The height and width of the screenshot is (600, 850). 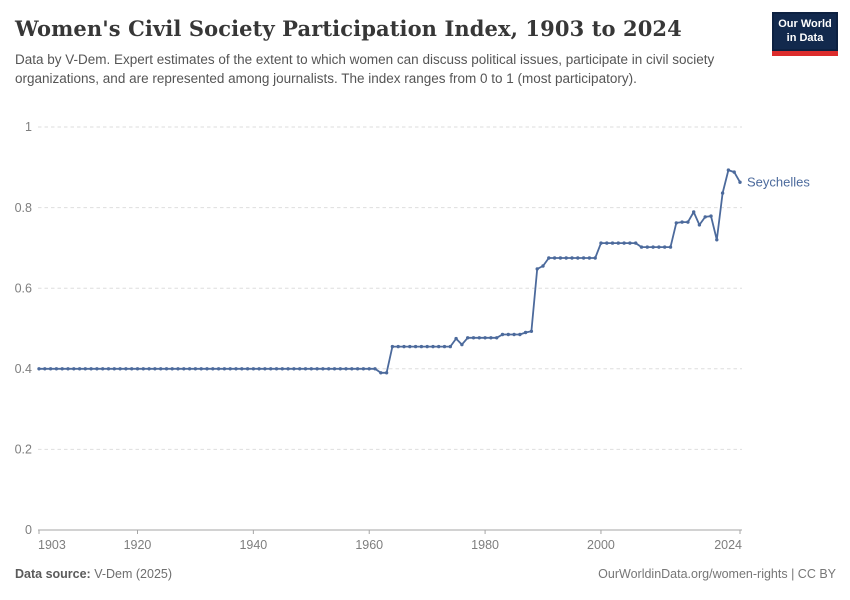 I want to click on footer-link: OurWorldinData.org/women-rights | CC BY, so click(x=717, y=574).